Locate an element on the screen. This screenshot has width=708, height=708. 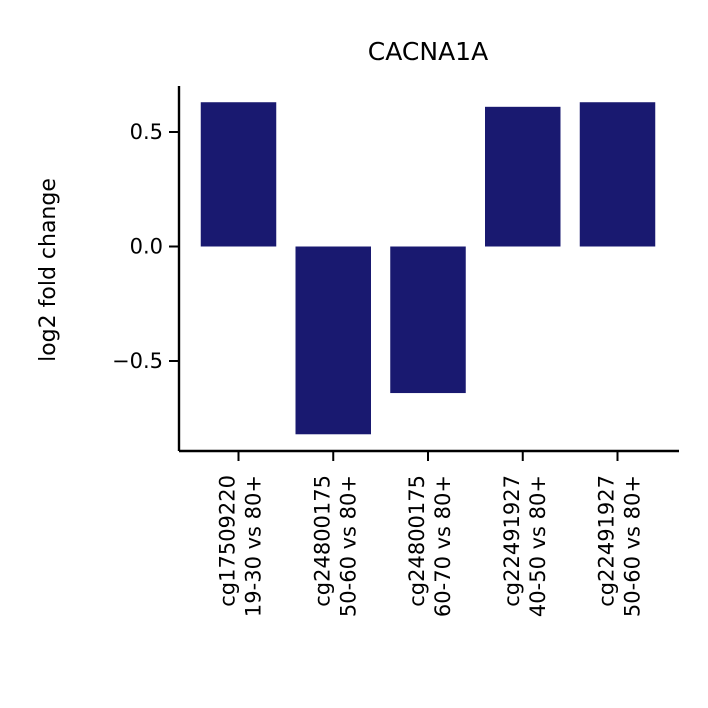
y-ticks-group: 0.5 0.0 −0.5 is located at coordinates (145, 246).